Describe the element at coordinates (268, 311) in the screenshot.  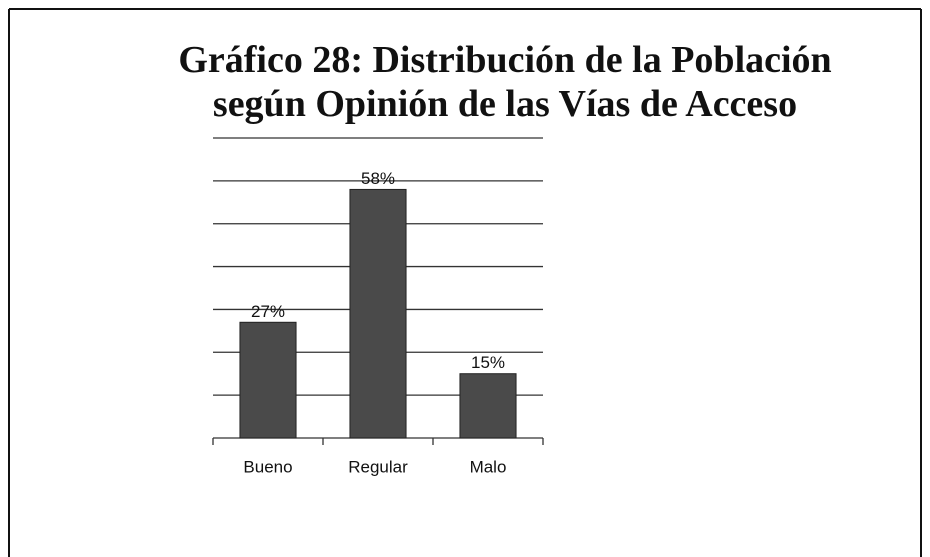
I see `value-label: 27%` at that location.